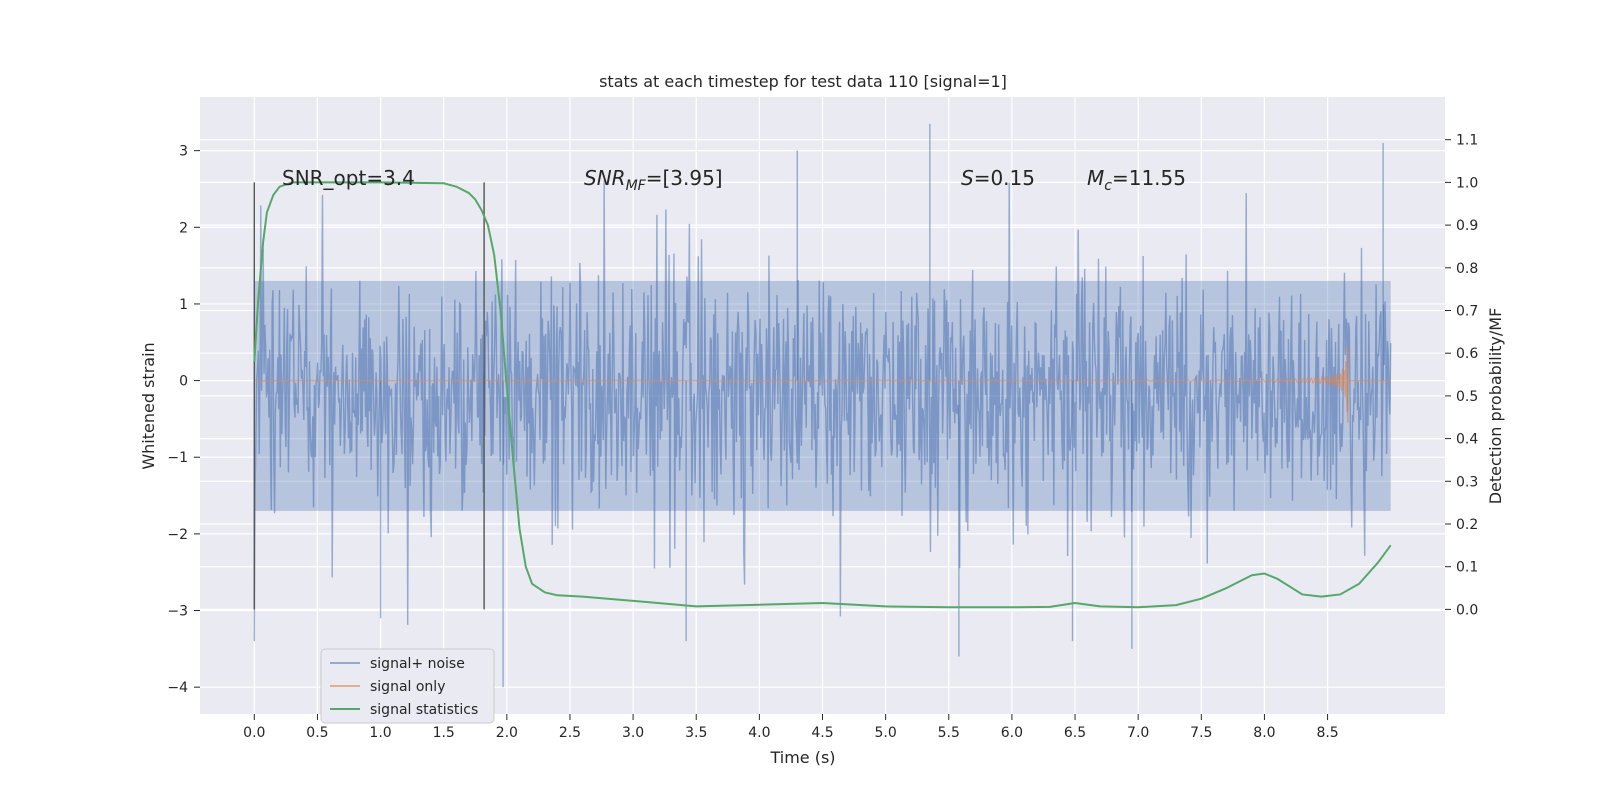 The width and height of the screenshot is (1600, 800). I want to click on y2-tick-label: 0.7, so click(1467, 311).